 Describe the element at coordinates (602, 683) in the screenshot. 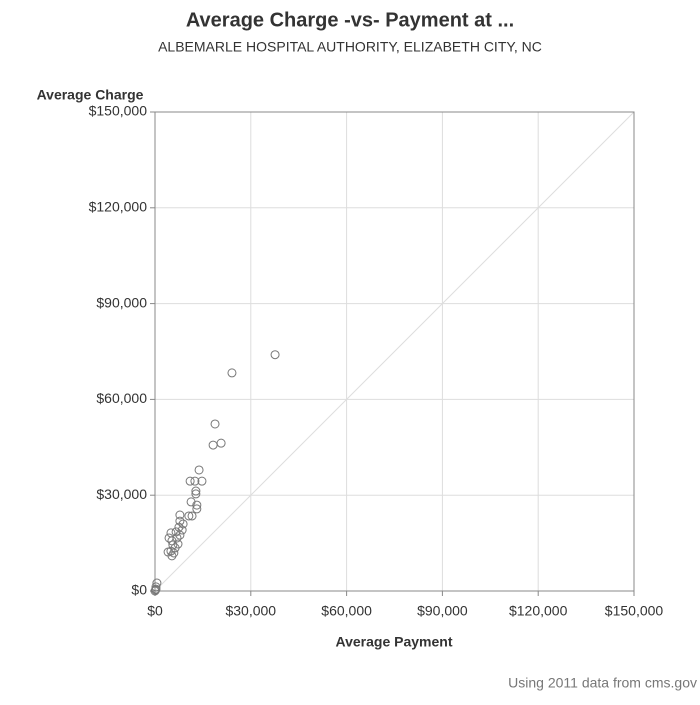

I see `footnote: Using 2011 data from cms.gov` at that location.